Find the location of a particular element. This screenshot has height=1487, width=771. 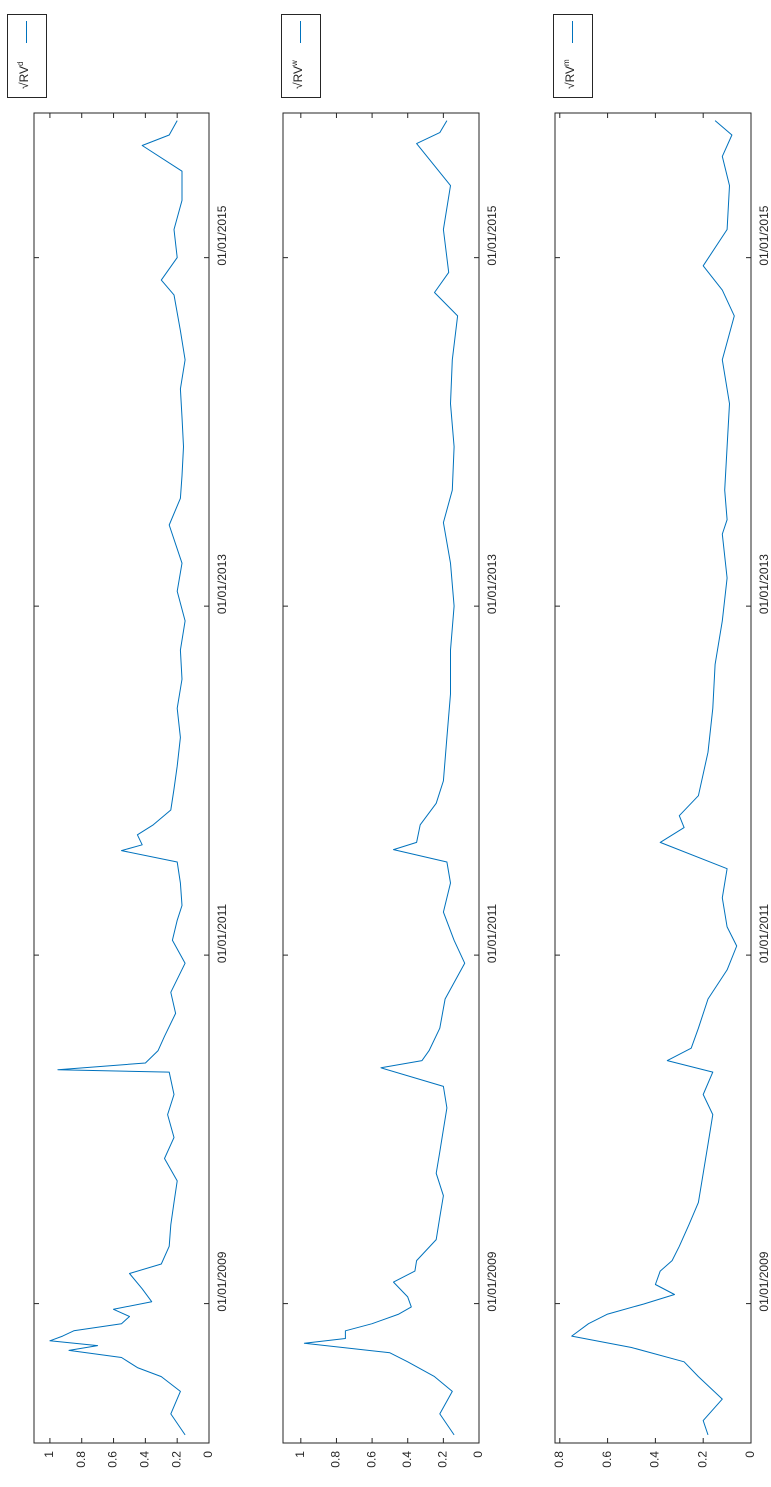

value-tick-label-daily: 0.2 is located at coordinates (176, 1459).